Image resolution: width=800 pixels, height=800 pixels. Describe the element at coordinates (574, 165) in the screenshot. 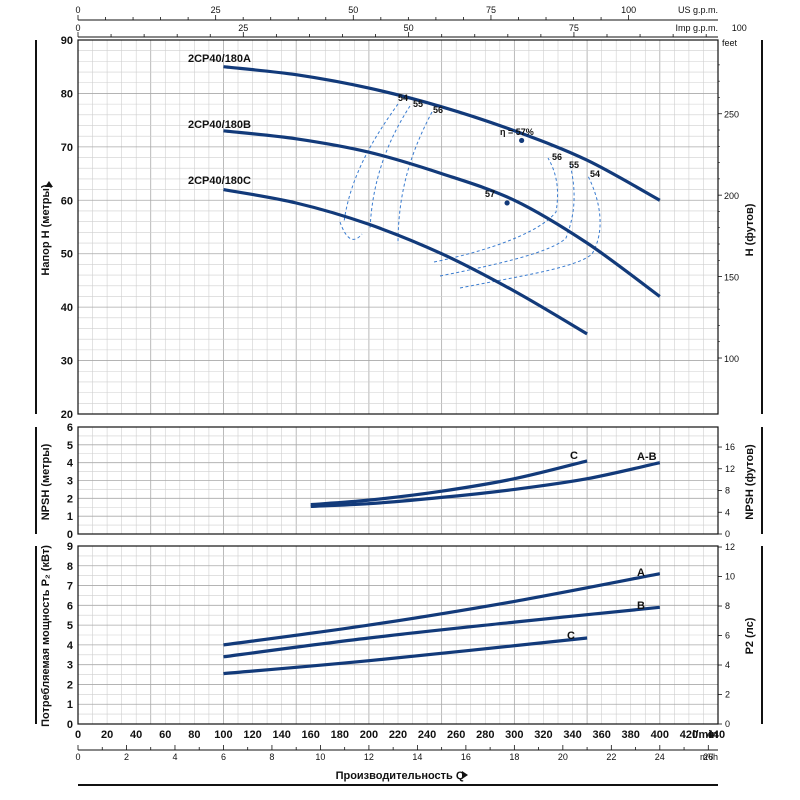

I see `efficiency-label: 55` at that location.